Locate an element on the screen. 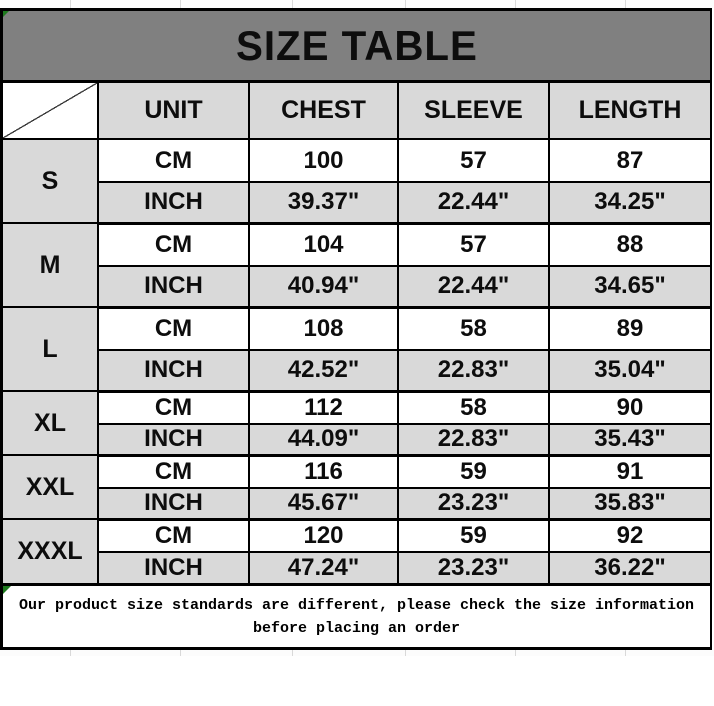 The height and width of the screenshot is (706, 714). column-header-chest: CHEST is located at coordinates (323, 111).